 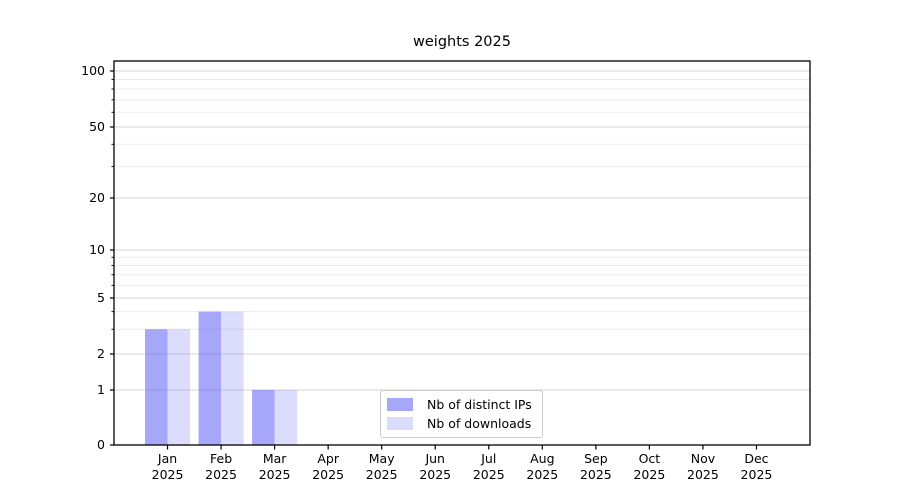 I want to click on y-tick-label: 1, so click(x=101, y=389).